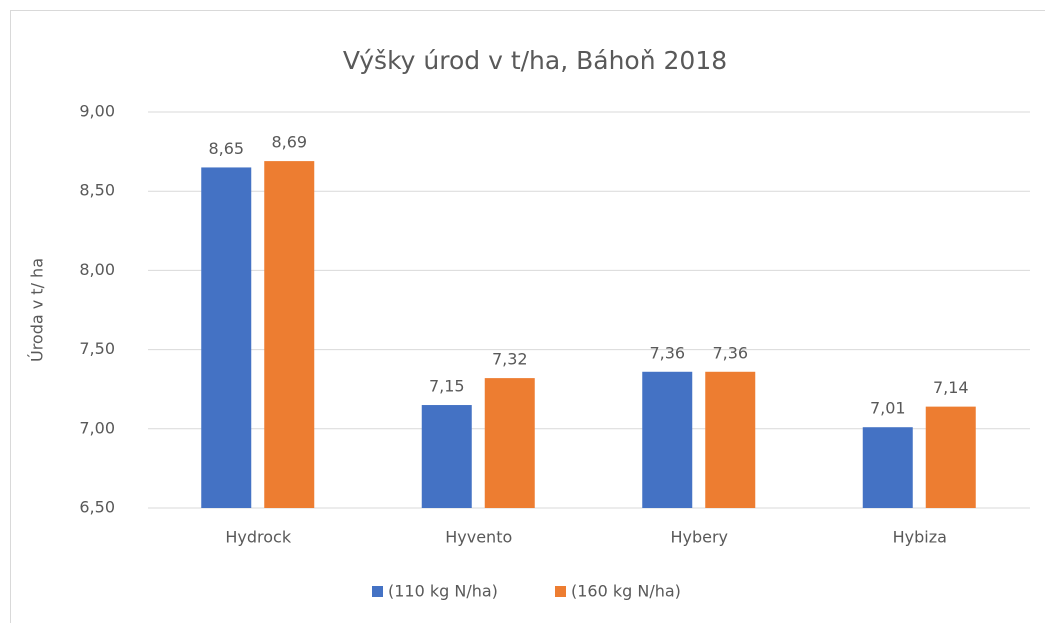 This screenshot has width=1045, height=627. What do you see at coordinates (289, 142) in the screenshot?
I see `data-label: 8,69` at bounding box center [289, 142].